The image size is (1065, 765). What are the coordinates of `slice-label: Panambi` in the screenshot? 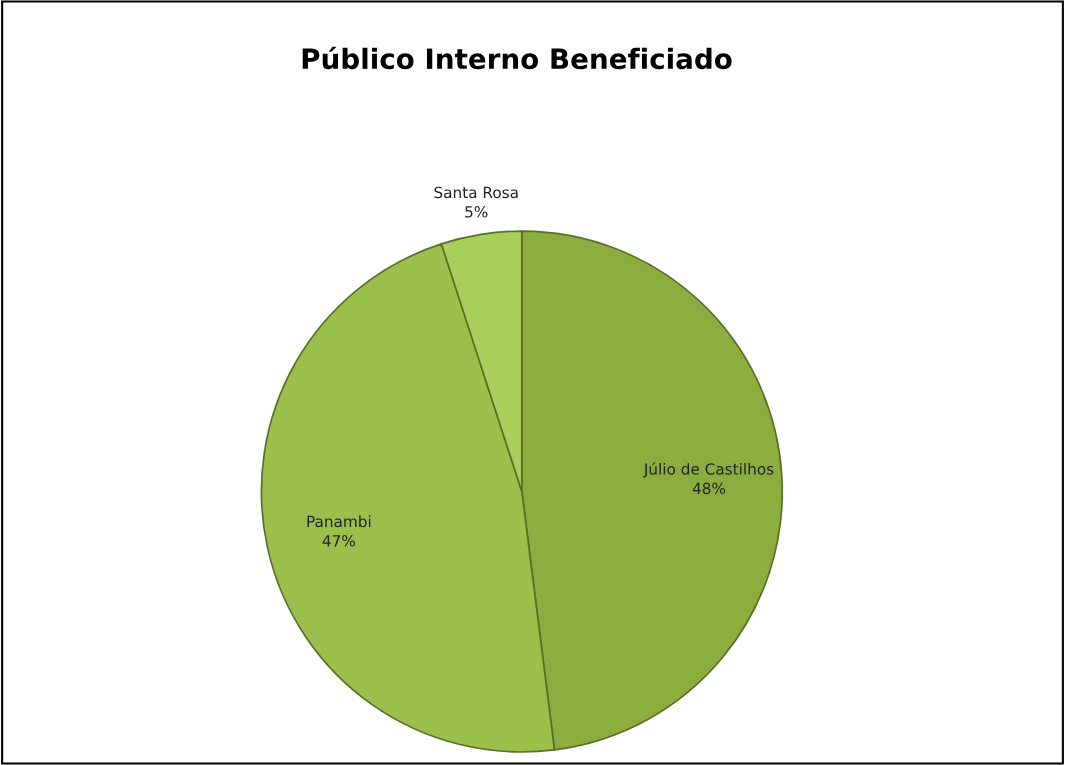 It's located at (339, 521).